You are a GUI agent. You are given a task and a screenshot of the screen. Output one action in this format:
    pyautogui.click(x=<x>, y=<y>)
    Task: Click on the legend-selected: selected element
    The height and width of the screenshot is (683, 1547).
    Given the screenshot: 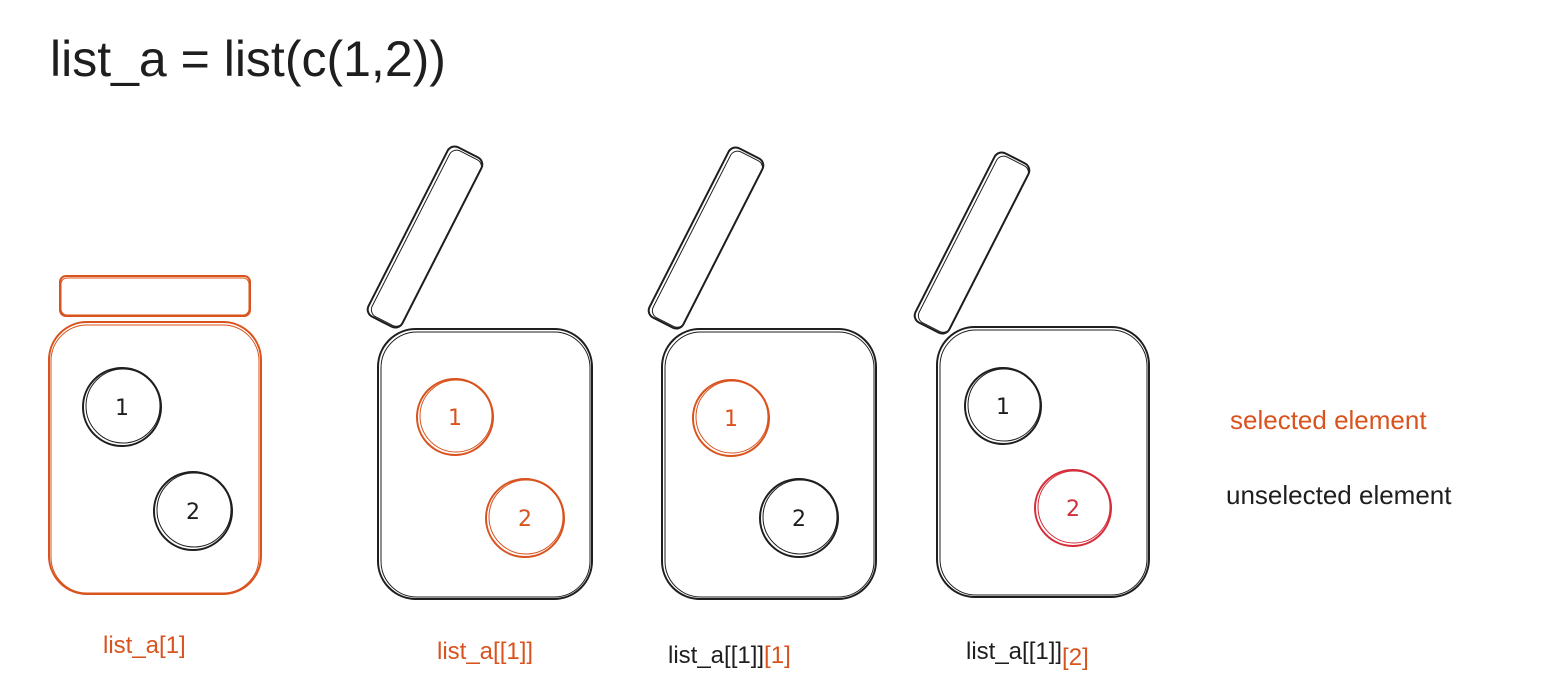 What is the action you would take?
    pyautogui.click(x=1328, y=420)
    